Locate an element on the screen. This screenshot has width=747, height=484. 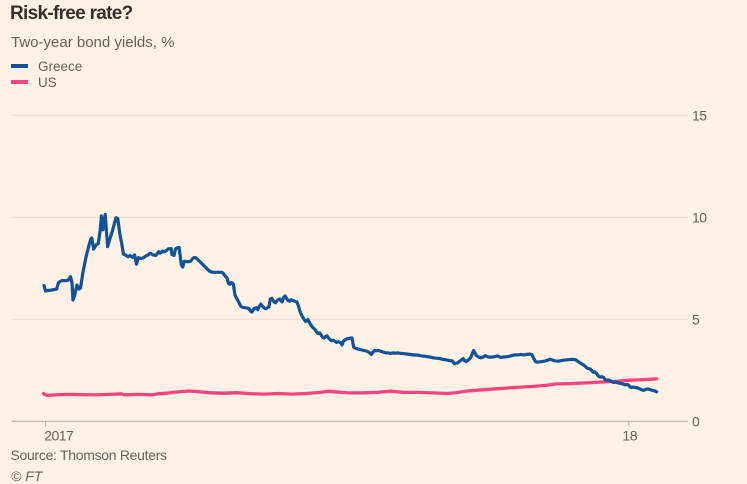
svg-text: 5 is located at coordinates (696, 319).